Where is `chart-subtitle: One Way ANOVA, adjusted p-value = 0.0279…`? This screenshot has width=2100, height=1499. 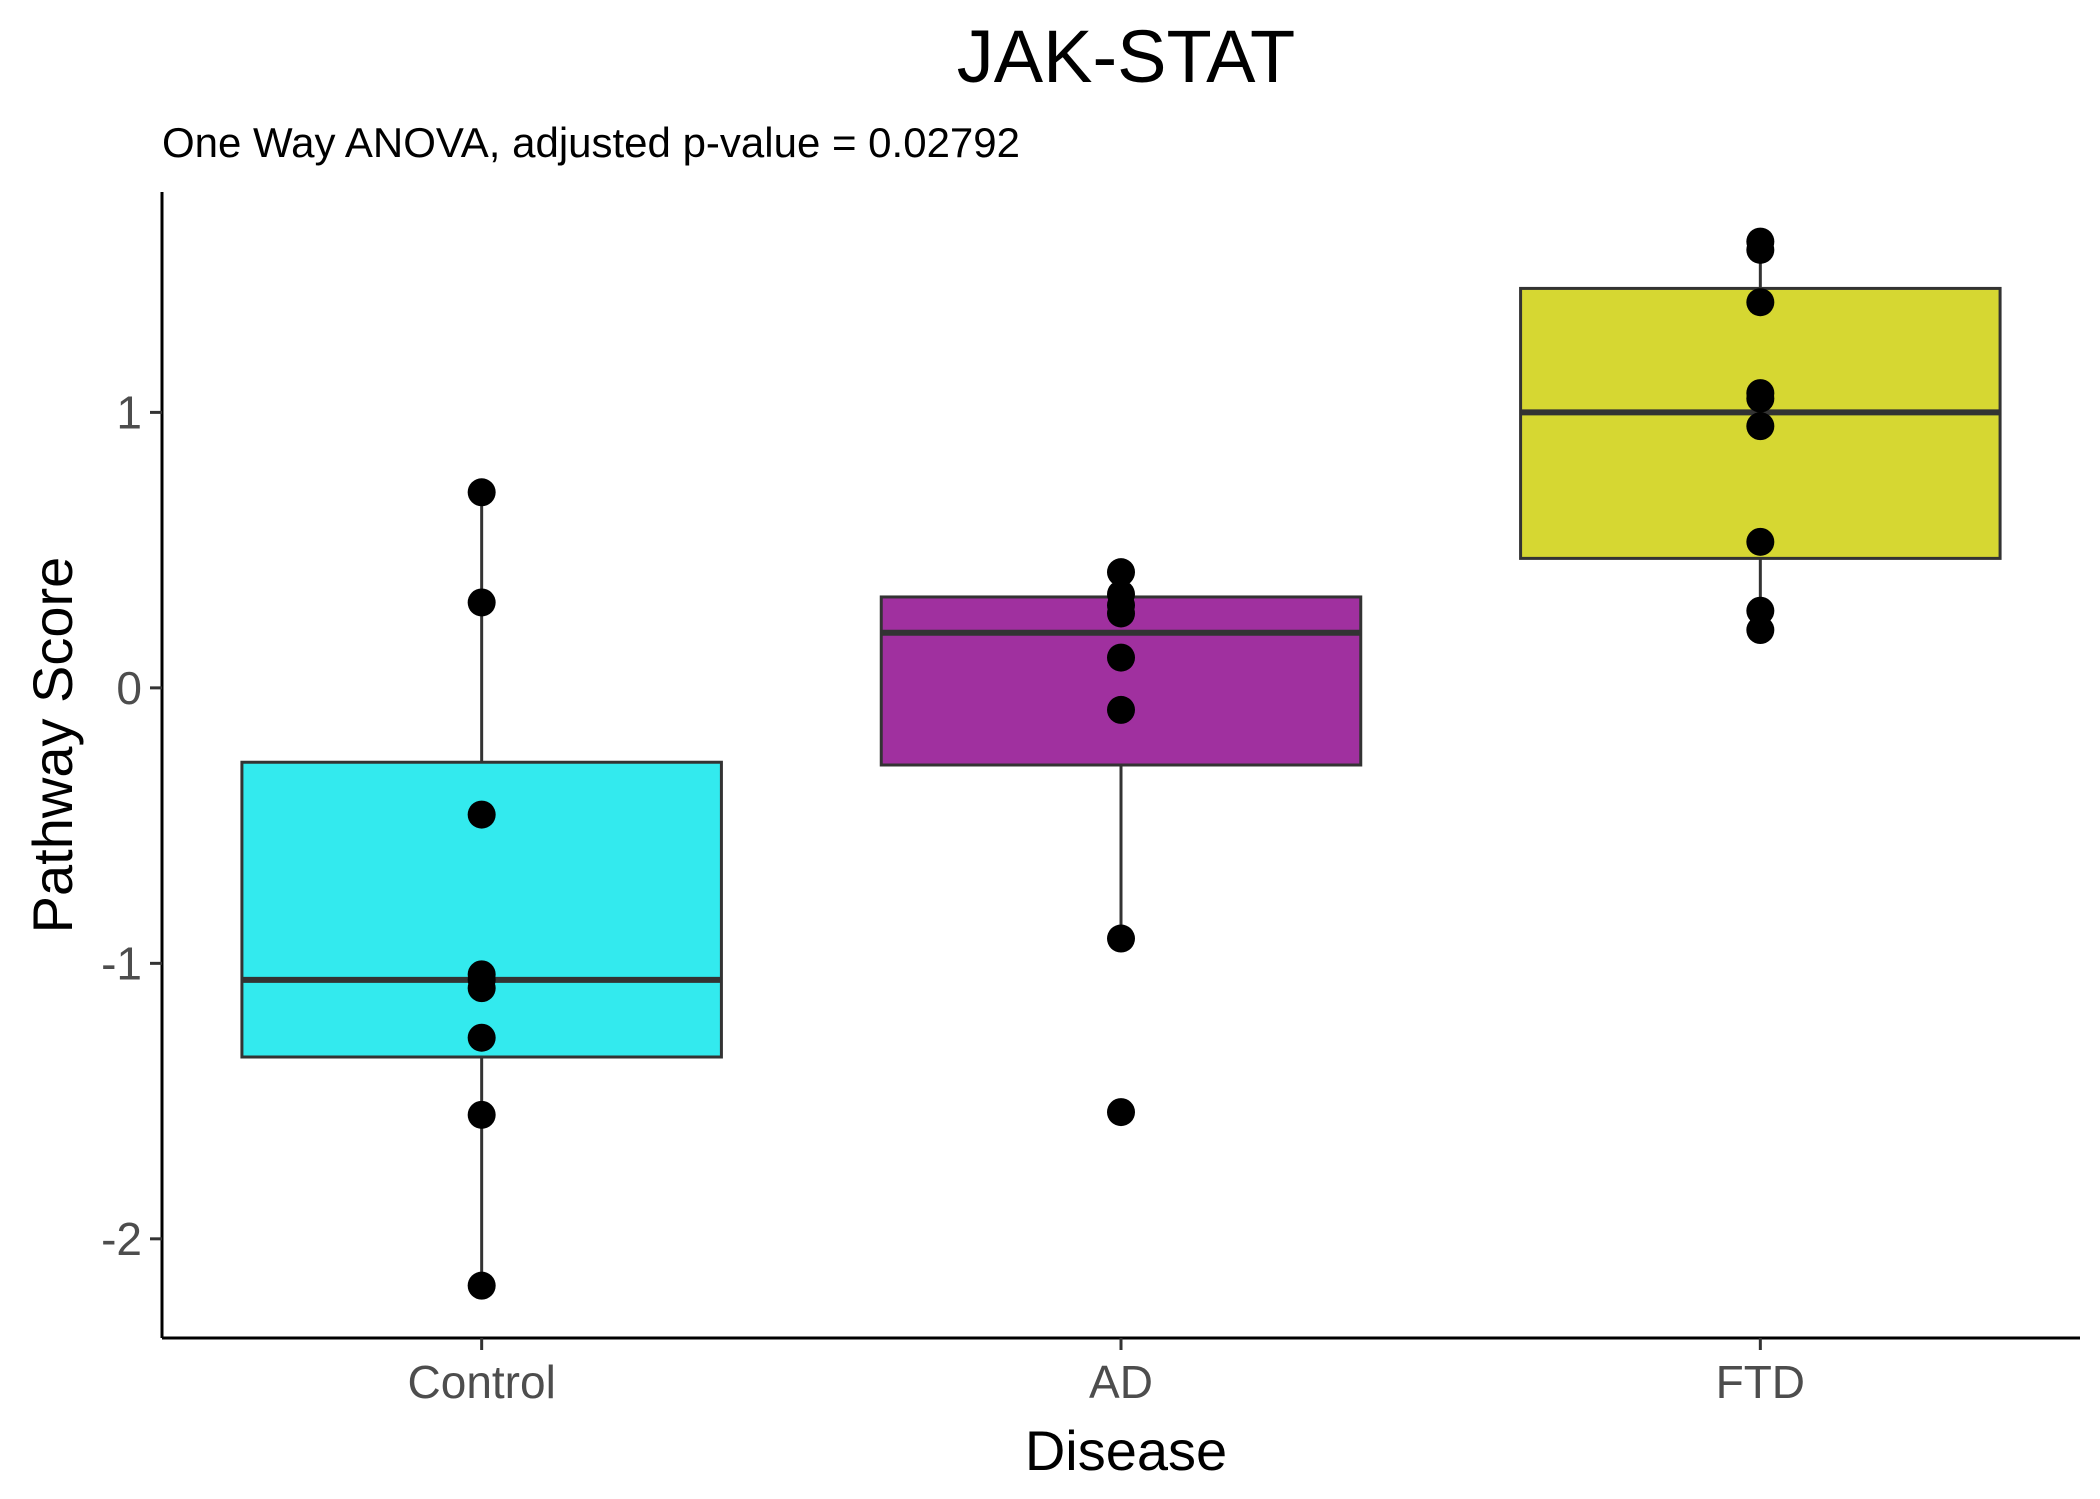
chart-subtitle: One Way ANOVA, adjusted p-value = 0.0279… is located at coordinates (591, 142).